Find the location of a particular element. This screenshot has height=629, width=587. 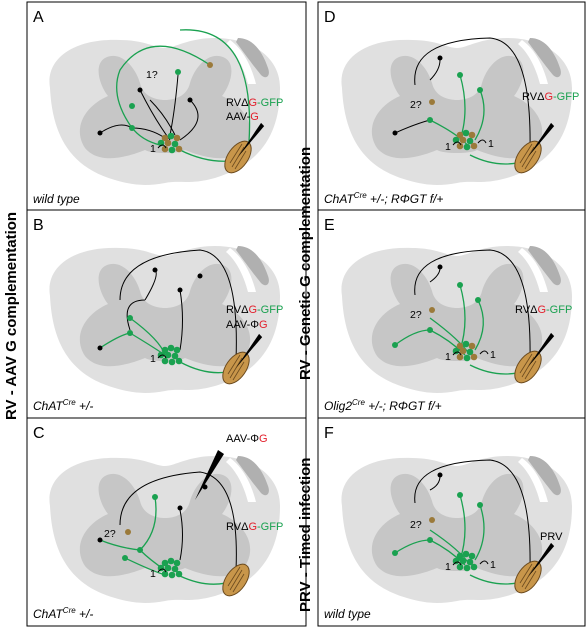

uncertain-order-label: 1? is located at coordinates (152, 75).